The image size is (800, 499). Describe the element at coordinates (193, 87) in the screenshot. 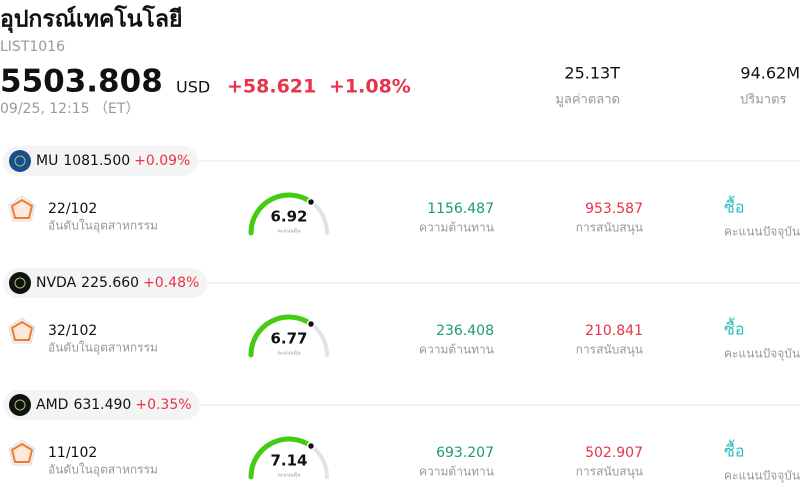

I see `currency: USD` at that location.